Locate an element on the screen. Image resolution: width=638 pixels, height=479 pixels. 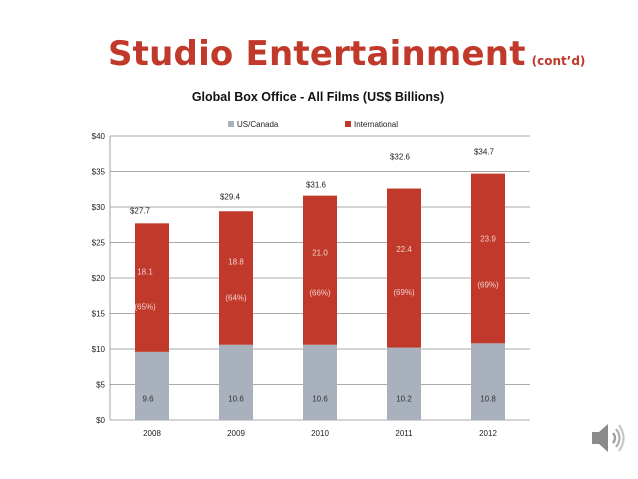
legend-label: US/Canada is located at coordinates (258, 124).